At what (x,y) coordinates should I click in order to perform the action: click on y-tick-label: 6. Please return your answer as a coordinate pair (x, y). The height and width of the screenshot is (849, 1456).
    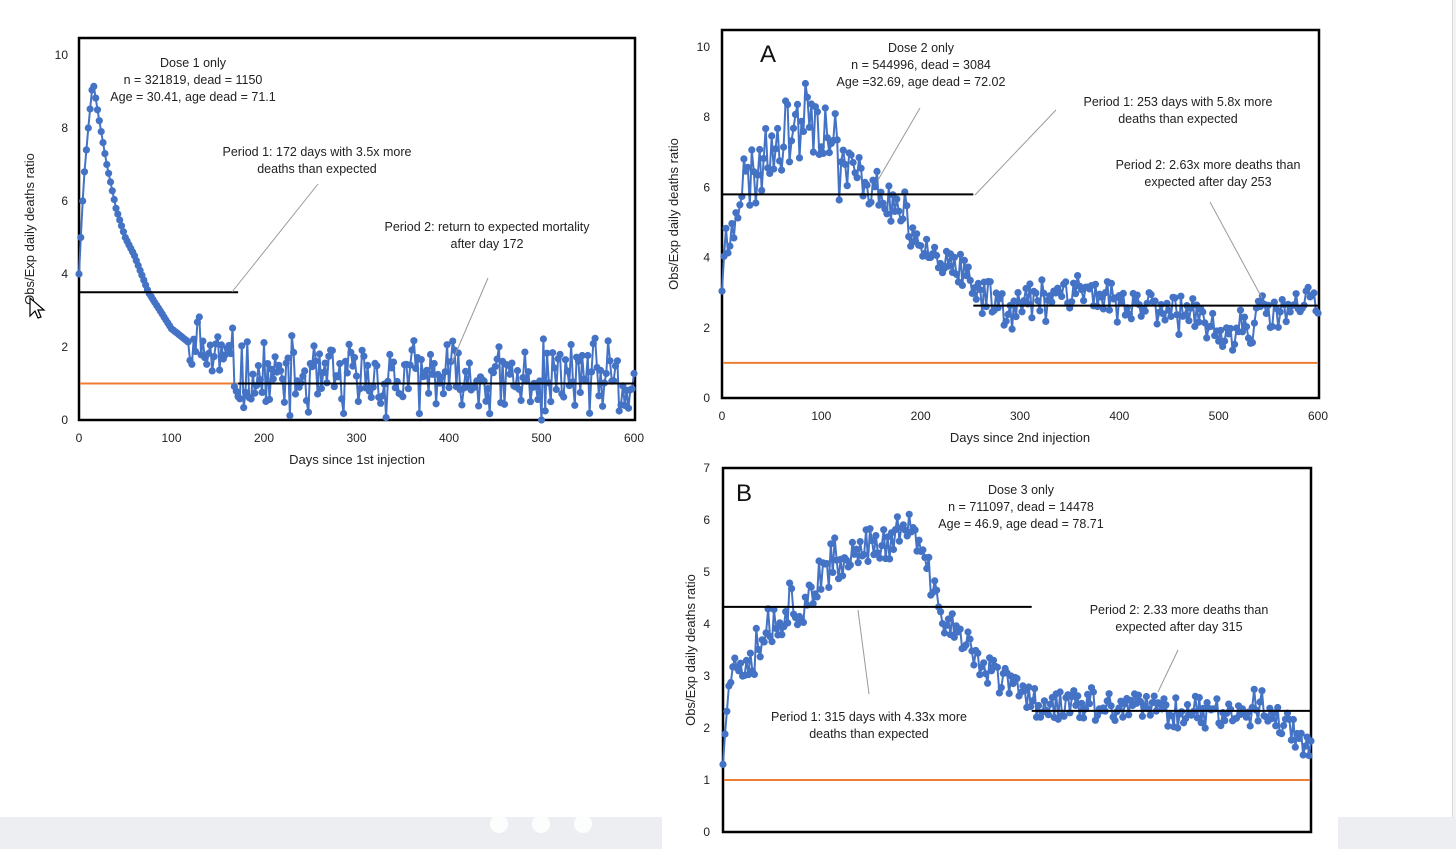
    Looking at the image, I should click on (706, 187).